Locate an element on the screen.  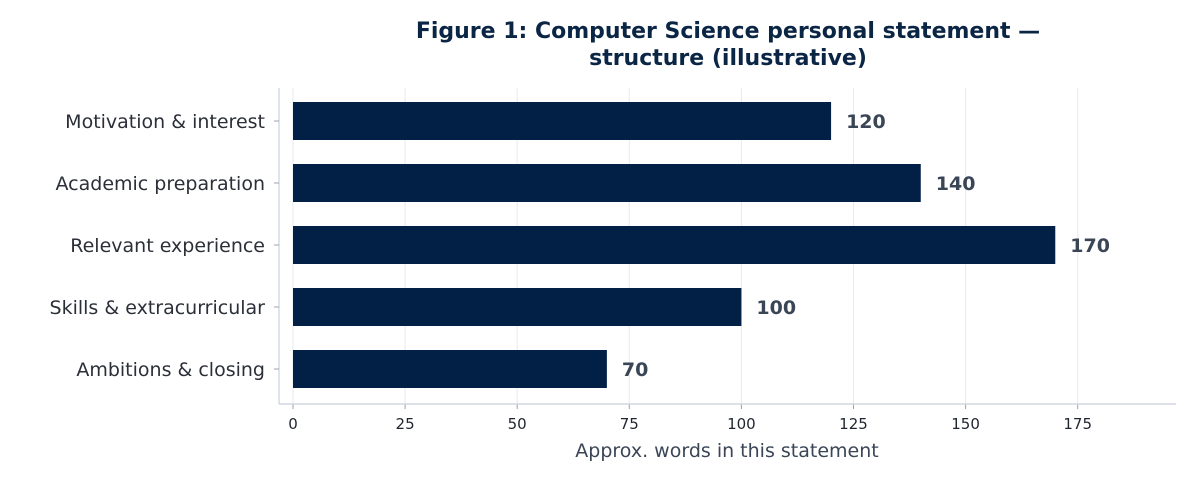
value-label: 120 is located at coordinates (866, 122).